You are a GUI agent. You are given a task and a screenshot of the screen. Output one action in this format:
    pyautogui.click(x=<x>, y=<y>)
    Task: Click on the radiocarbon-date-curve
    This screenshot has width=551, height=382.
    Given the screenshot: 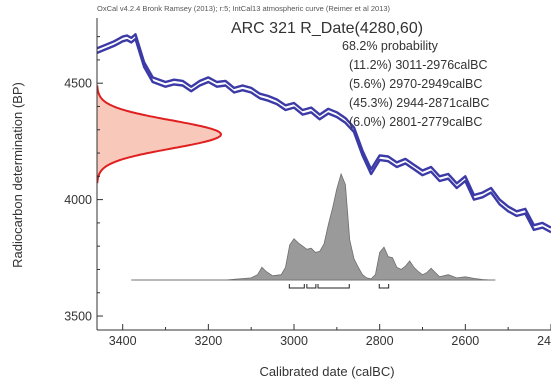 What is the action you would take?
    pyautogui.click(x=160, y=134)
    